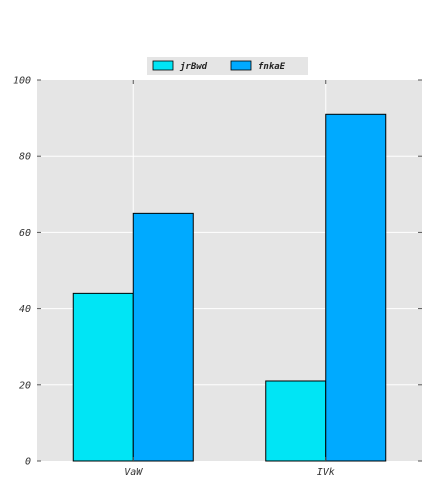 The width and height of the screenshot is (432, 486). I want to click on legend-swatch-jrBwd, so click(163, 65).